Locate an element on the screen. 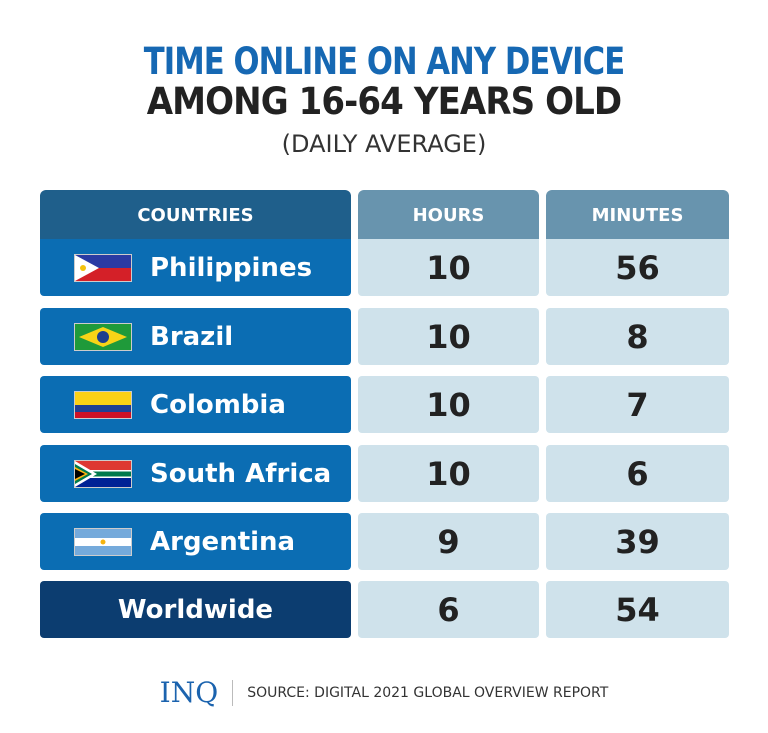 This screenshot has height=733, width=768. country-cell: South Africa is located at coordinates (195, 473).